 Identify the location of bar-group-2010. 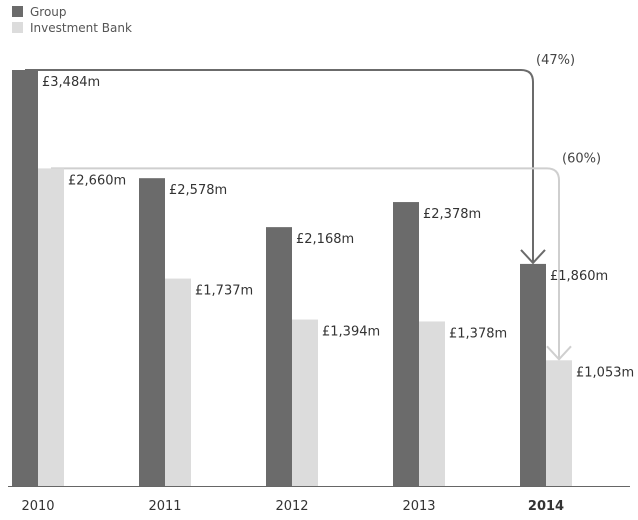
(25, 278).